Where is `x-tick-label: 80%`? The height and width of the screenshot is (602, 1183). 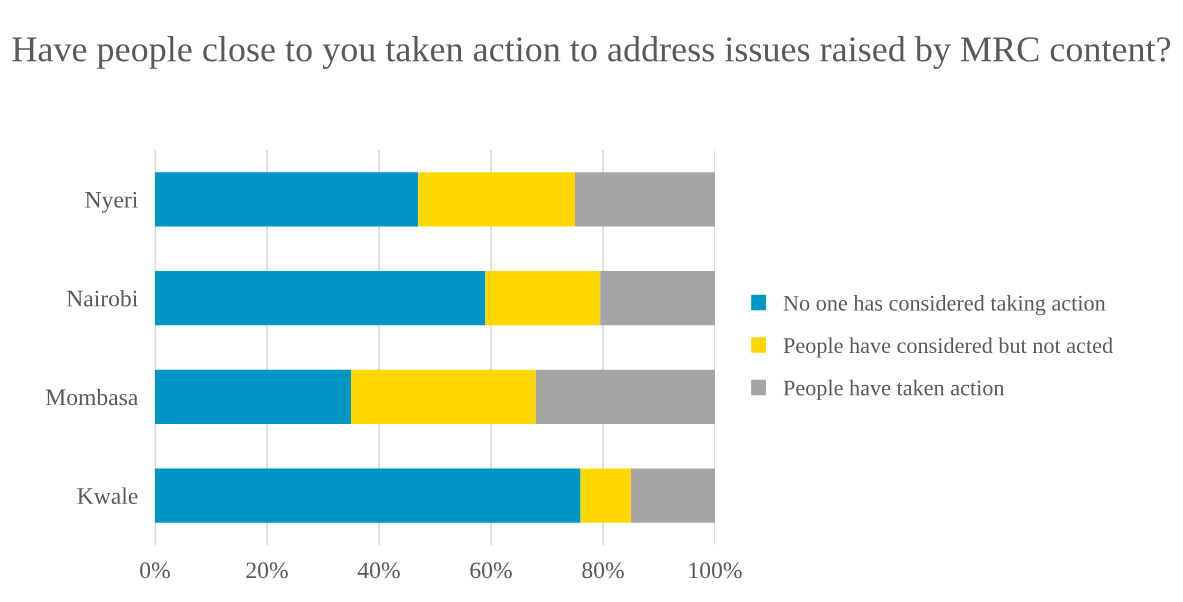
x-tick-label: 80% is located at coordinates (603, 570).